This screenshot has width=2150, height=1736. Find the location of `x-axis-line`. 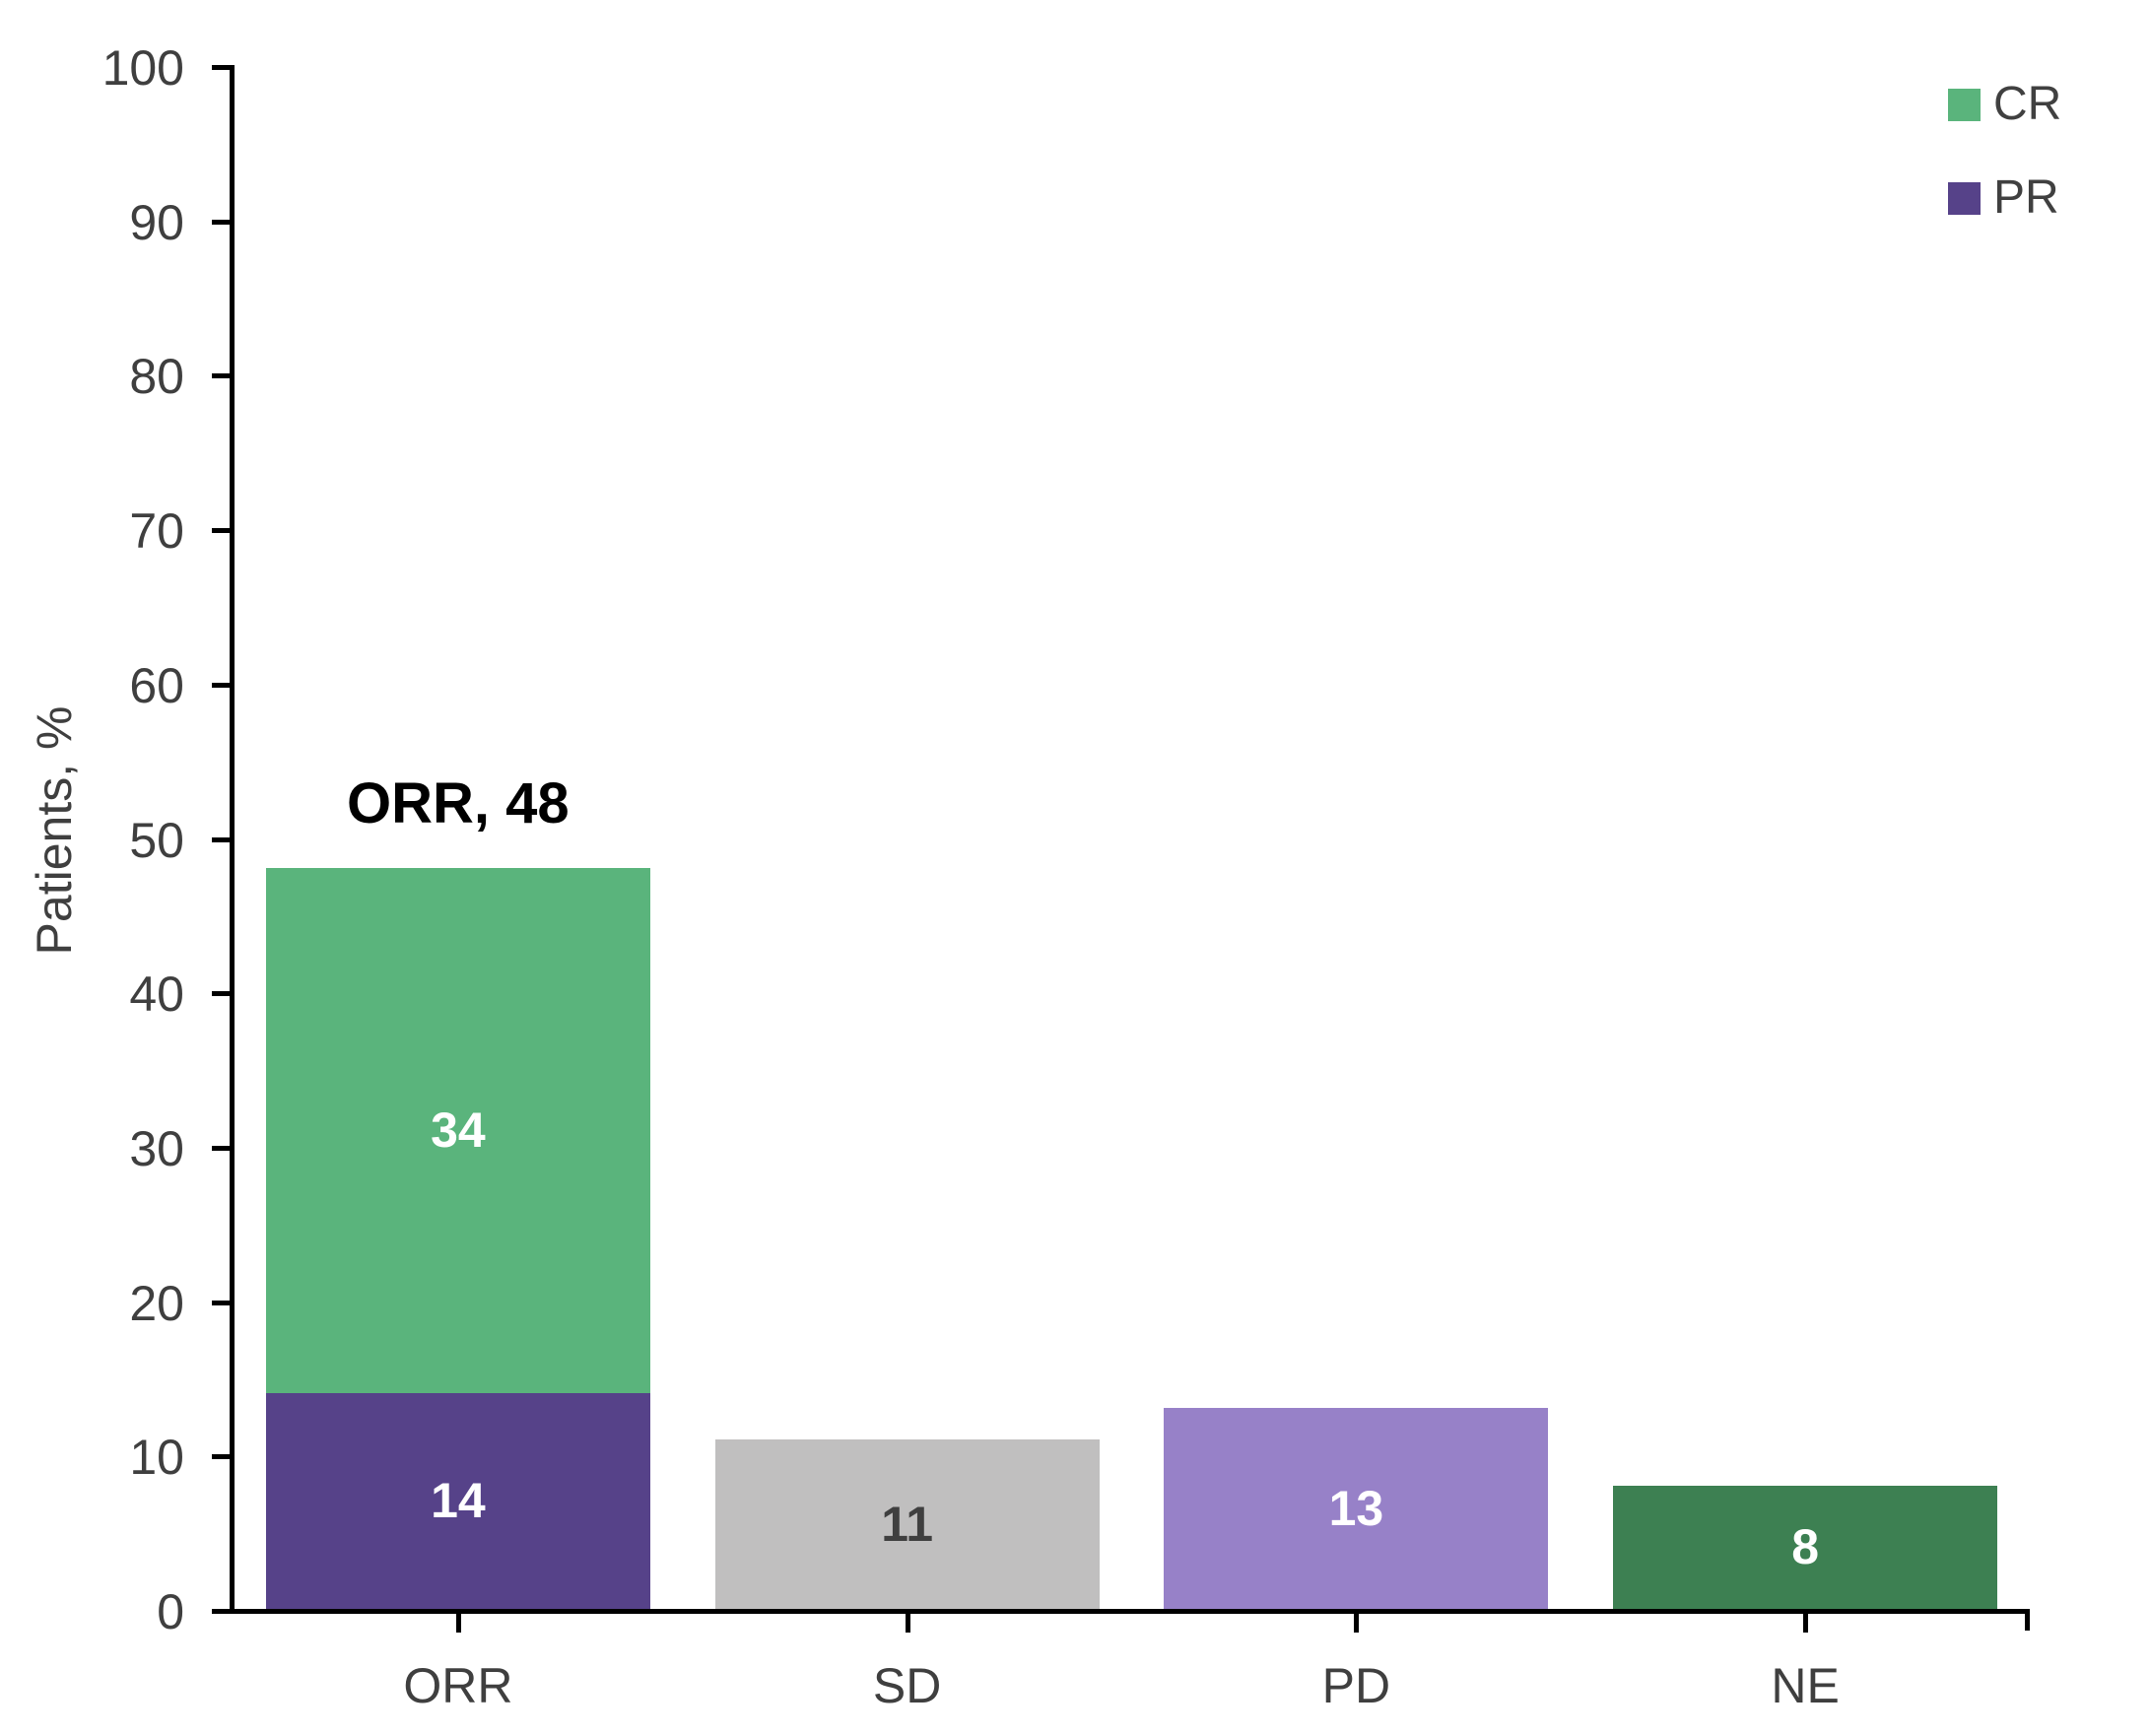

x-axis-line is located at coordinates (1130, 1611).